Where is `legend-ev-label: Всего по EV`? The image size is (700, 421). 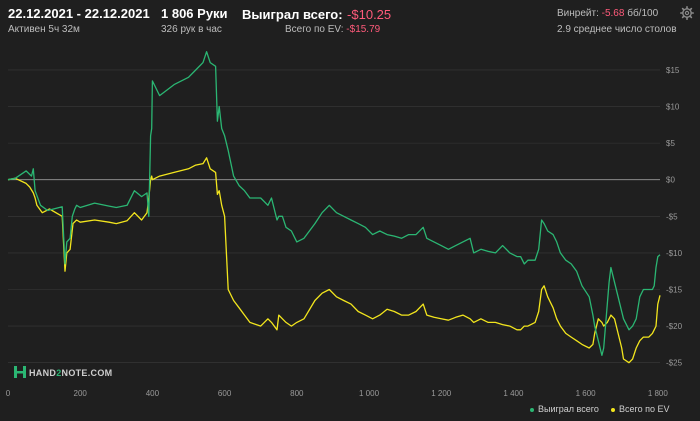 legend-ev-label: Всего по EV is located at coordinates (644, 409).